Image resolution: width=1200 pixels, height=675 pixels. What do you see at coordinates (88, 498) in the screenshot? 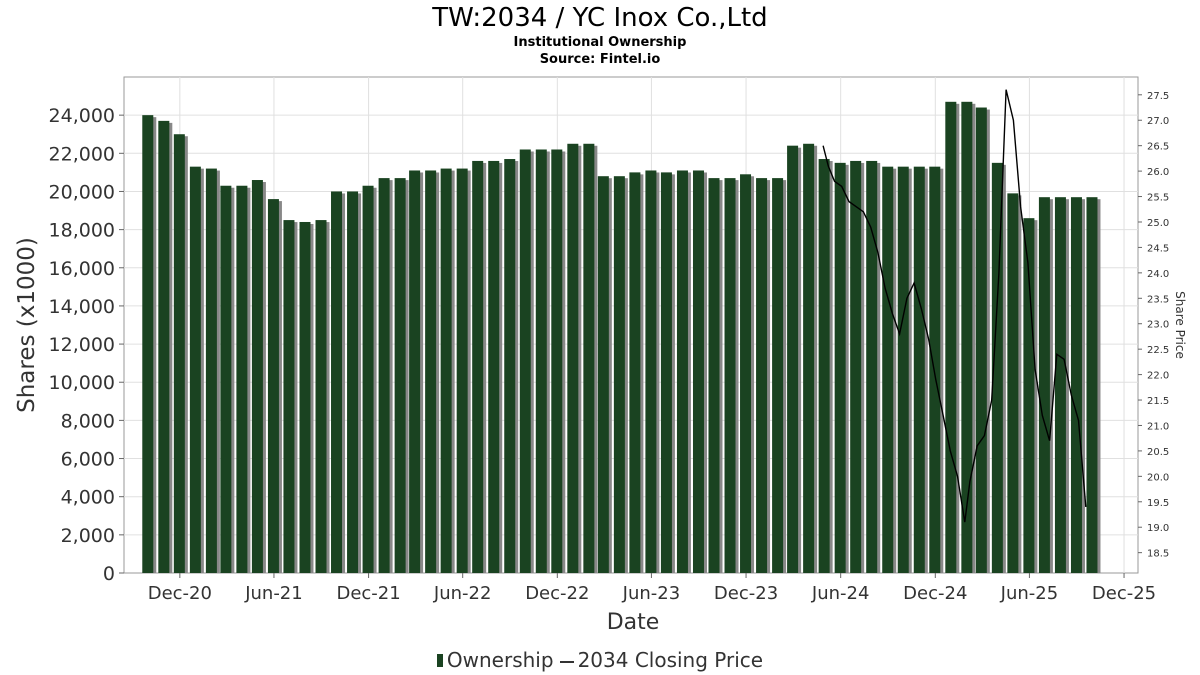
I see `y-tick-label: 4,000` at bounding box center [88, 498].